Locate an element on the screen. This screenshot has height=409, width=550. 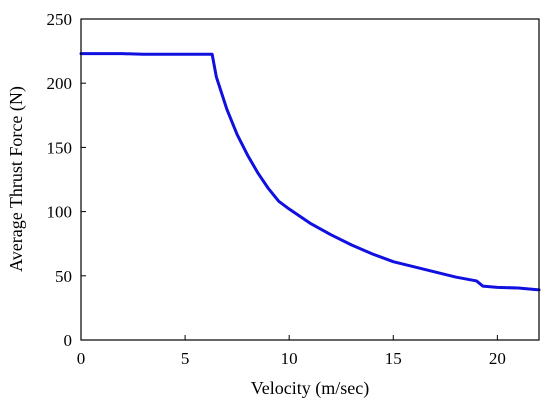
y-tick-label: 100 is located at coordinates (60, 212).